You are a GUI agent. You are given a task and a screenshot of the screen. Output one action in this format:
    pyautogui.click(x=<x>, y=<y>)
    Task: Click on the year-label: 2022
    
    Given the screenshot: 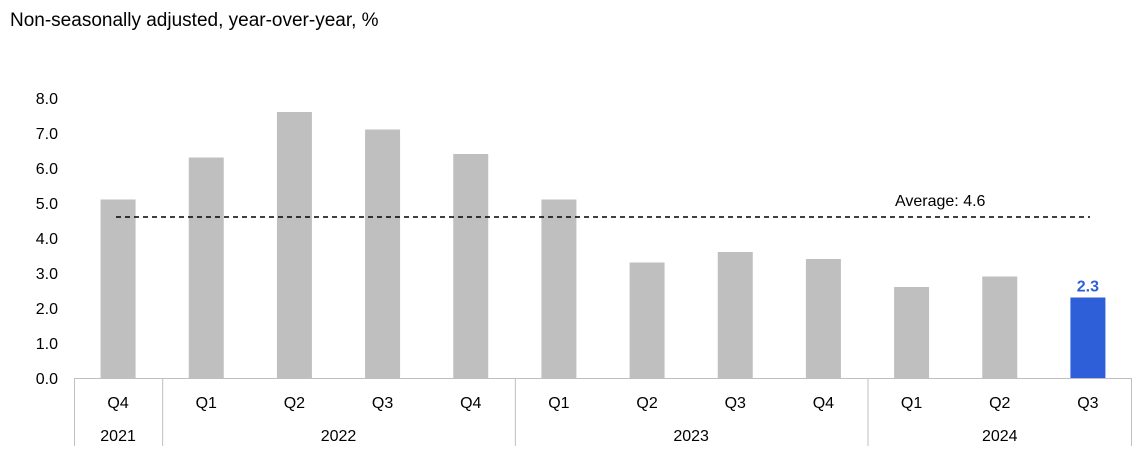 What is the action you would take?
    pyautogui.click(x=339, y=436)
    